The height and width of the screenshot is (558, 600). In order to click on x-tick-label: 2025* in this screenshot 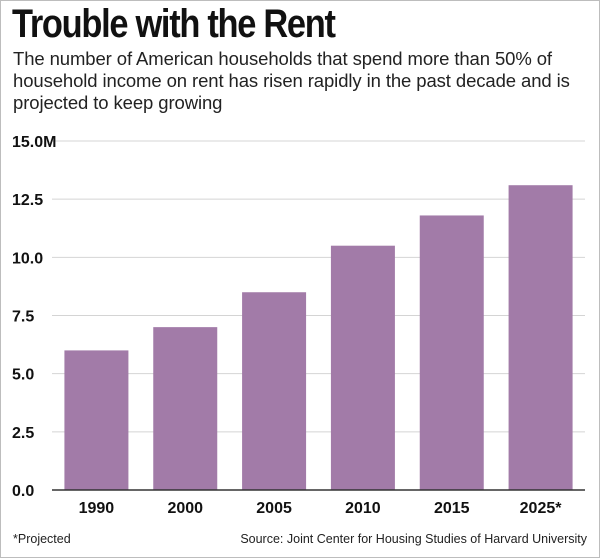, I will do `click(541, 508)`.